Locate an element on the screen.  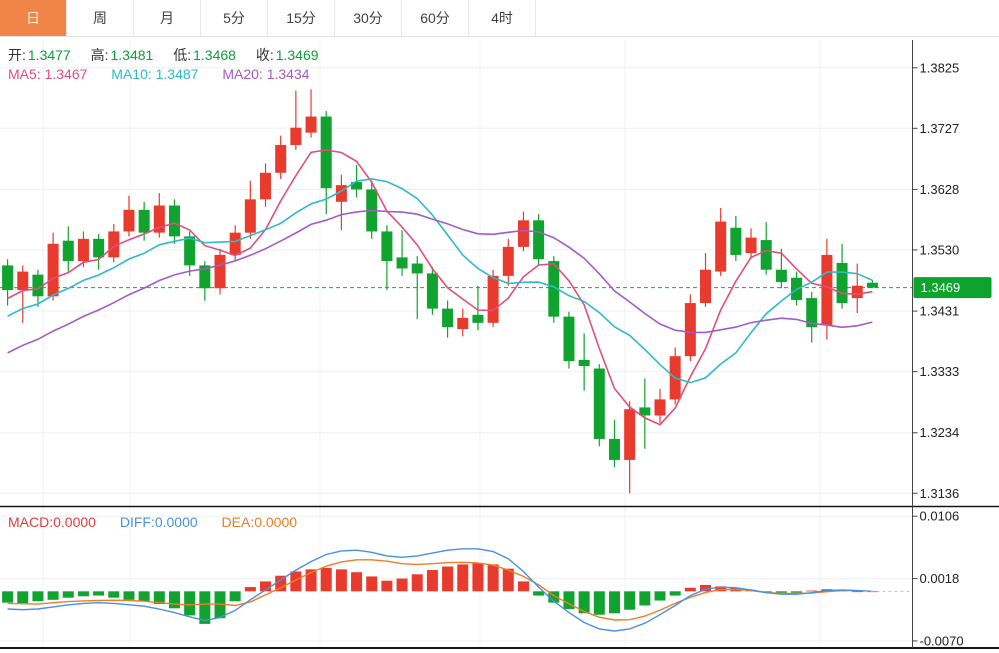
axis-tick-label: 0.0018 is located at coordinates (940, 578).